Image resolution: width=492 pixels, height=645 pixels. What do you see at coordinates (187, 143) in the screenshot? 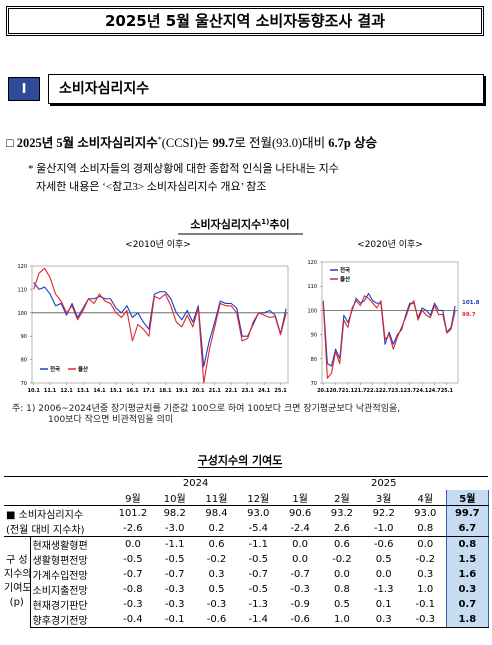
I see `summary-text: (CCSI)는` at bounding box center [187, 143].